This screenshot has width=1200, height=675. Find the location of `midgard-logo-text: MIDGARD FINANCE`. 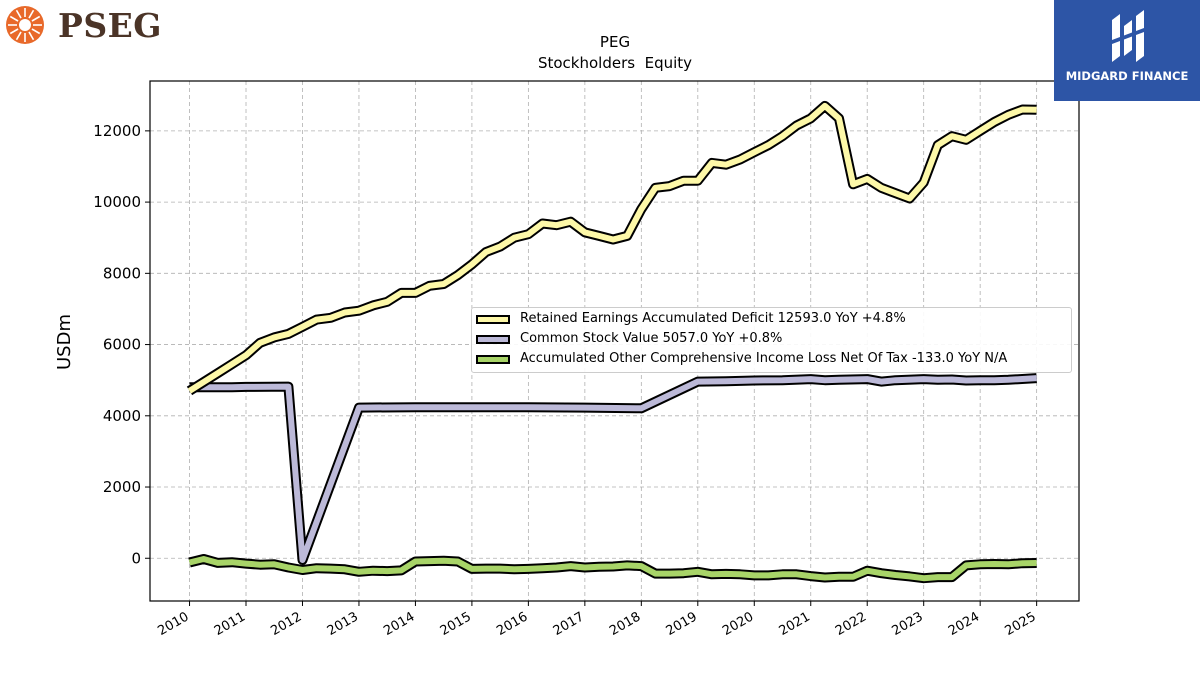

midgard-logo-text: MIDGARD FINANCE is located at coordinates (1127, 76).